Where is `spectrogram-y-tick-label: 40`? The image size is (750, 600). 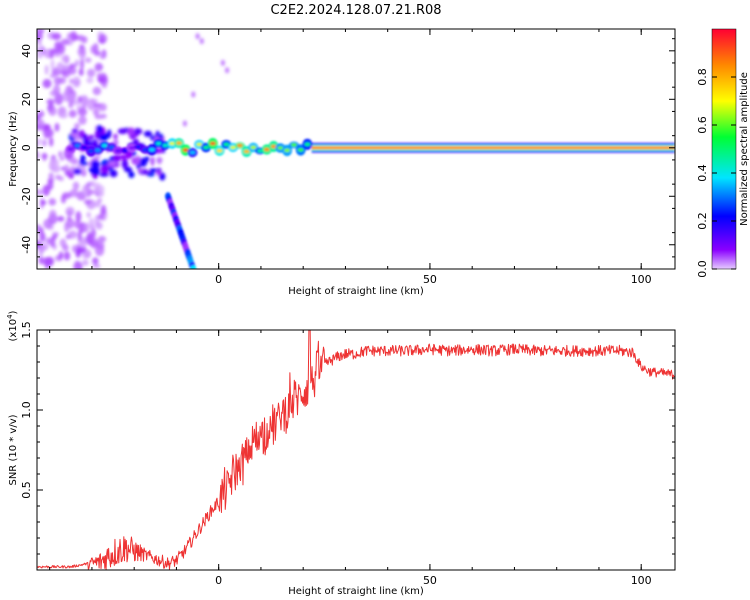 spectrogram-y-tick-label: 40 is located at coordinates (26, 51).